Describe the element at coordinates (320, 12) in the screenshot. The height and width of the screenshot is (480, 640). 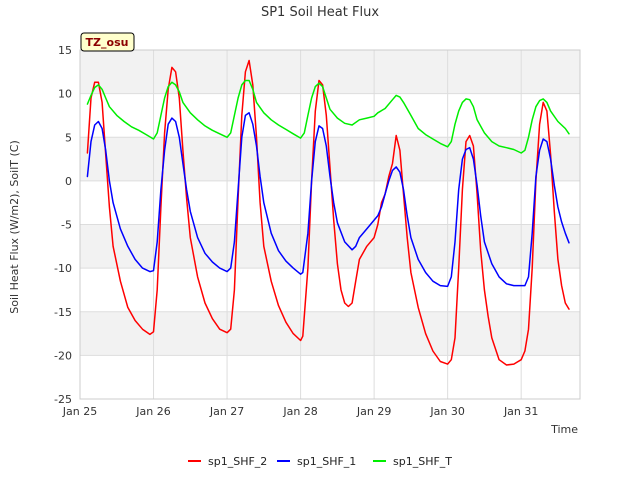
I see `chart-title: SP1 Soil Heat Flux` at that location.